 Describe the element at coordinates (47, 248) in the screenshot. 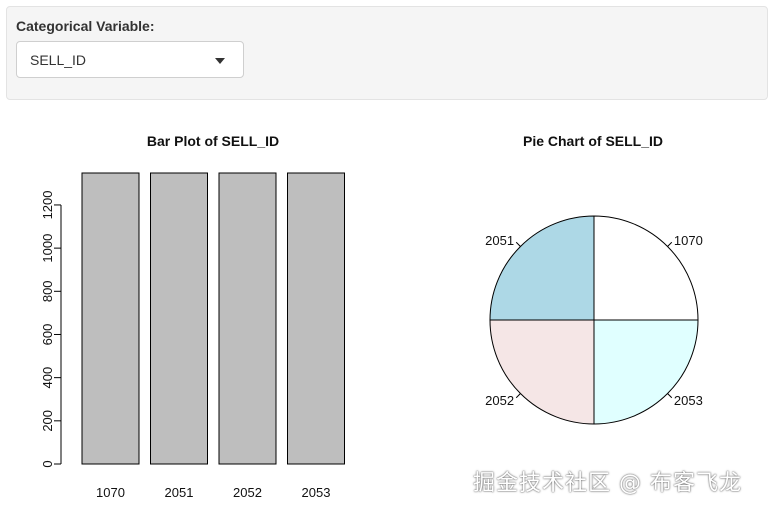

I see `y-tick-label: 1000` at that location.